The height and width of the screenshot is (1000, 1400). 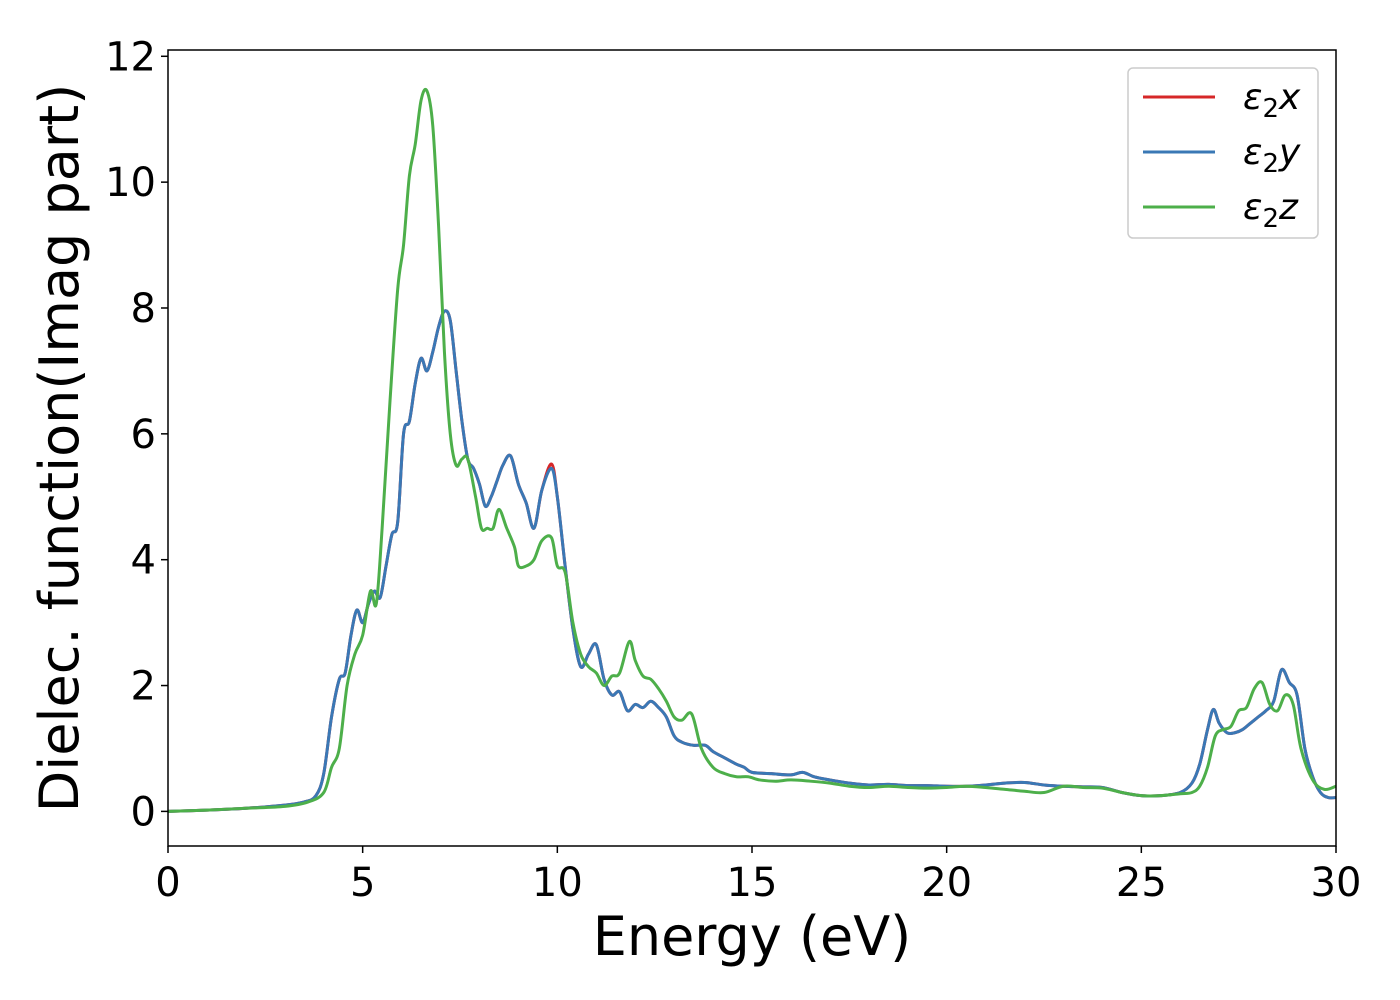 I want to click on y-tick-label: 8, so click(x=143, y=309).